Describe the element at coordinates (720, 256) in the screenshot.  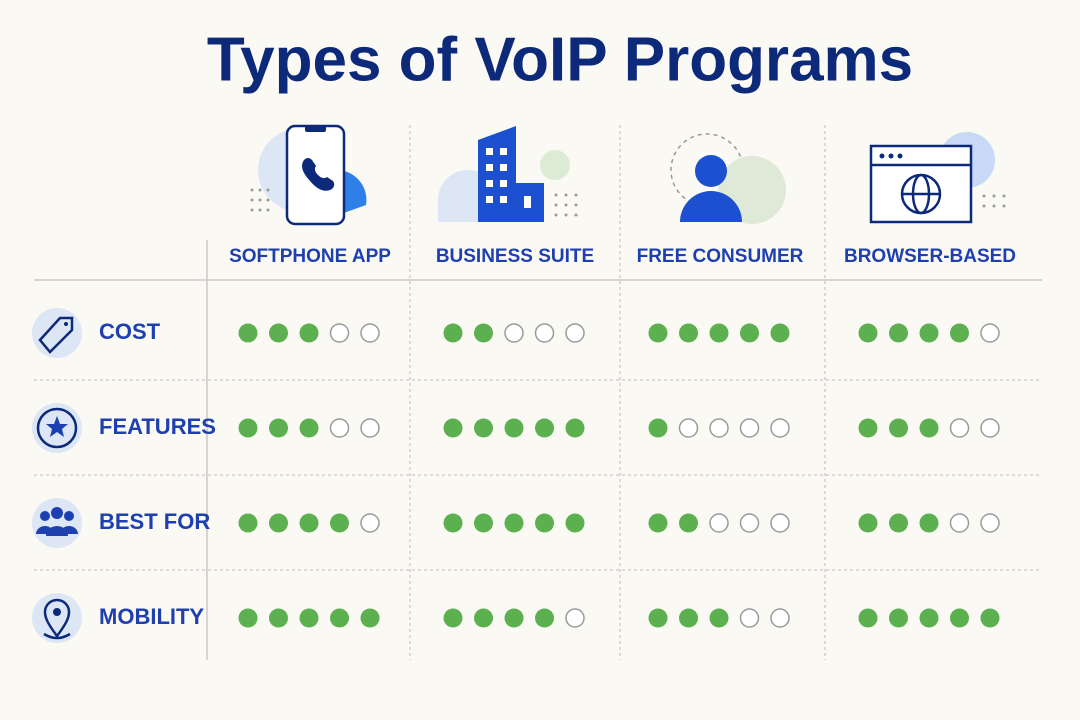
I see `column-header: FREE CONSUMER` at that location.